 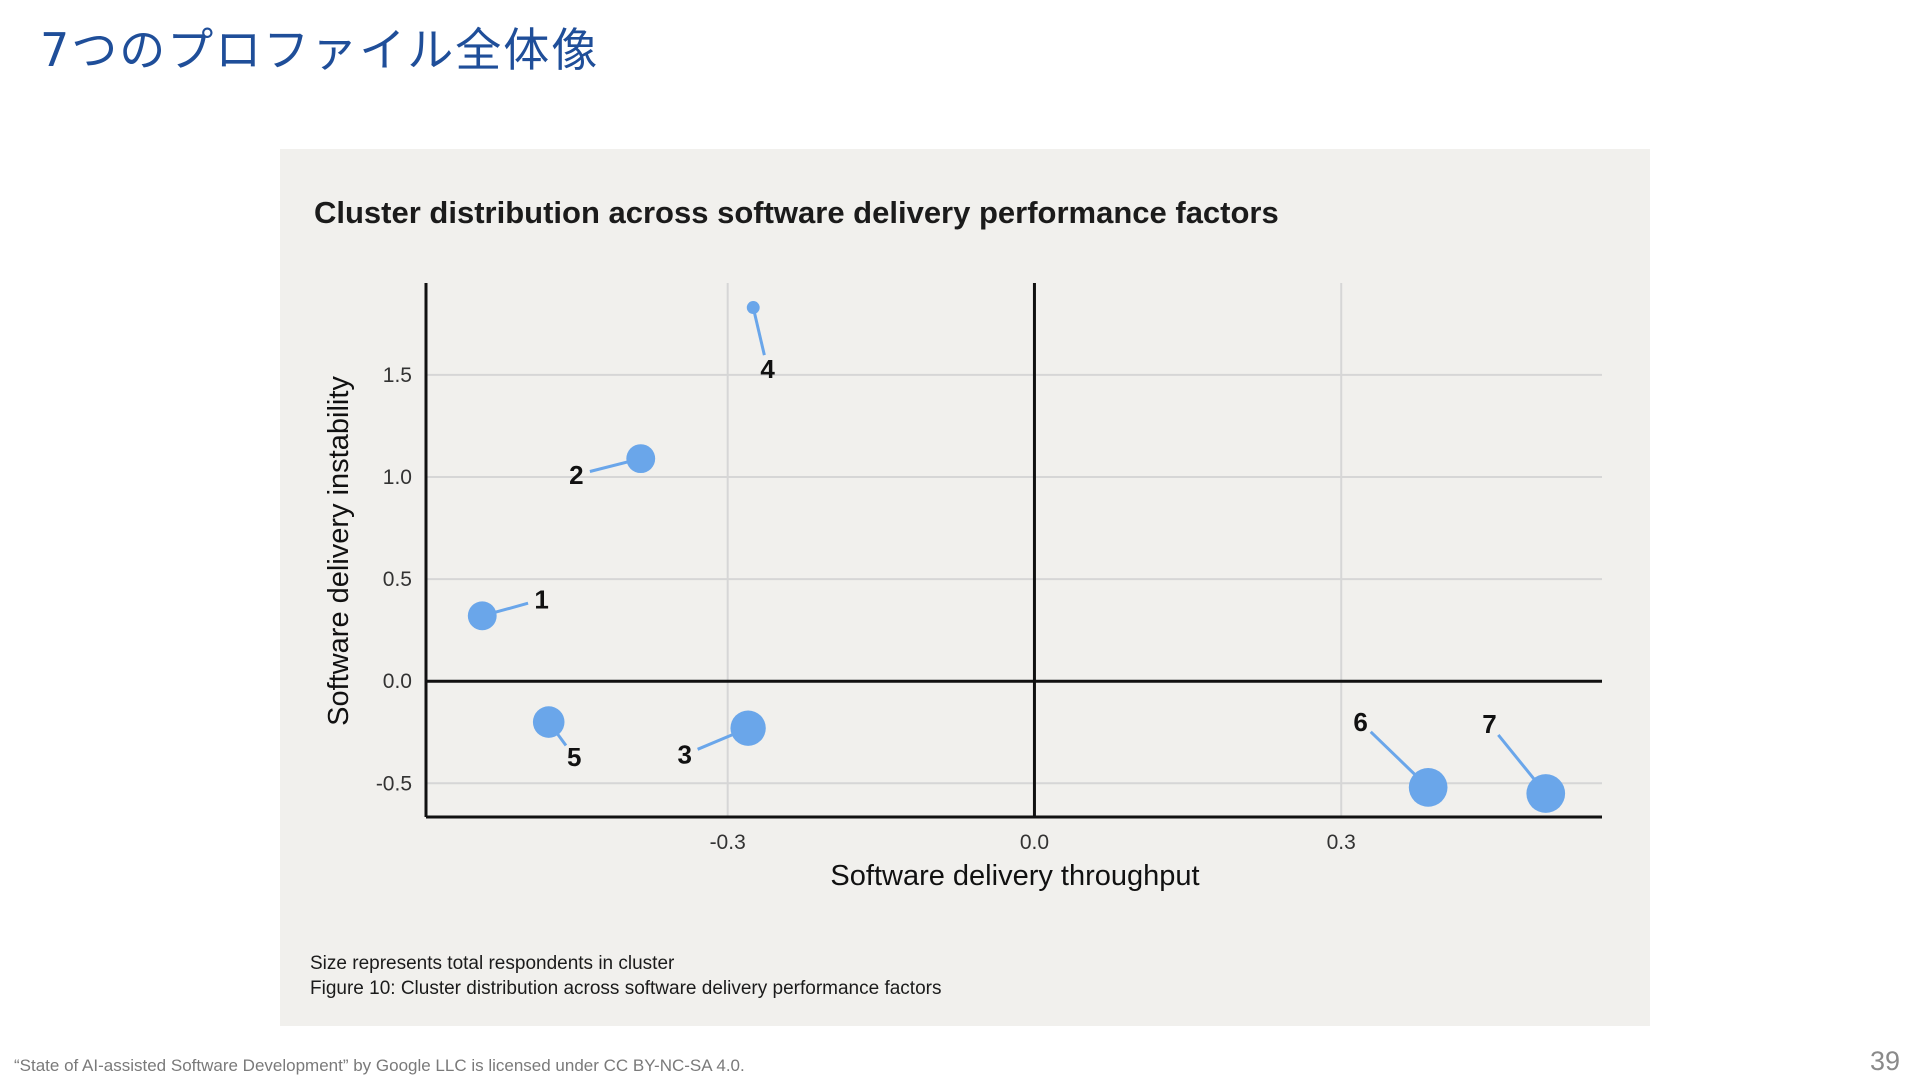 What do you see at coordinates (758, 331) in the screenshot?
I see `cluster-4-leader-line` at bounding box center [758, 331].